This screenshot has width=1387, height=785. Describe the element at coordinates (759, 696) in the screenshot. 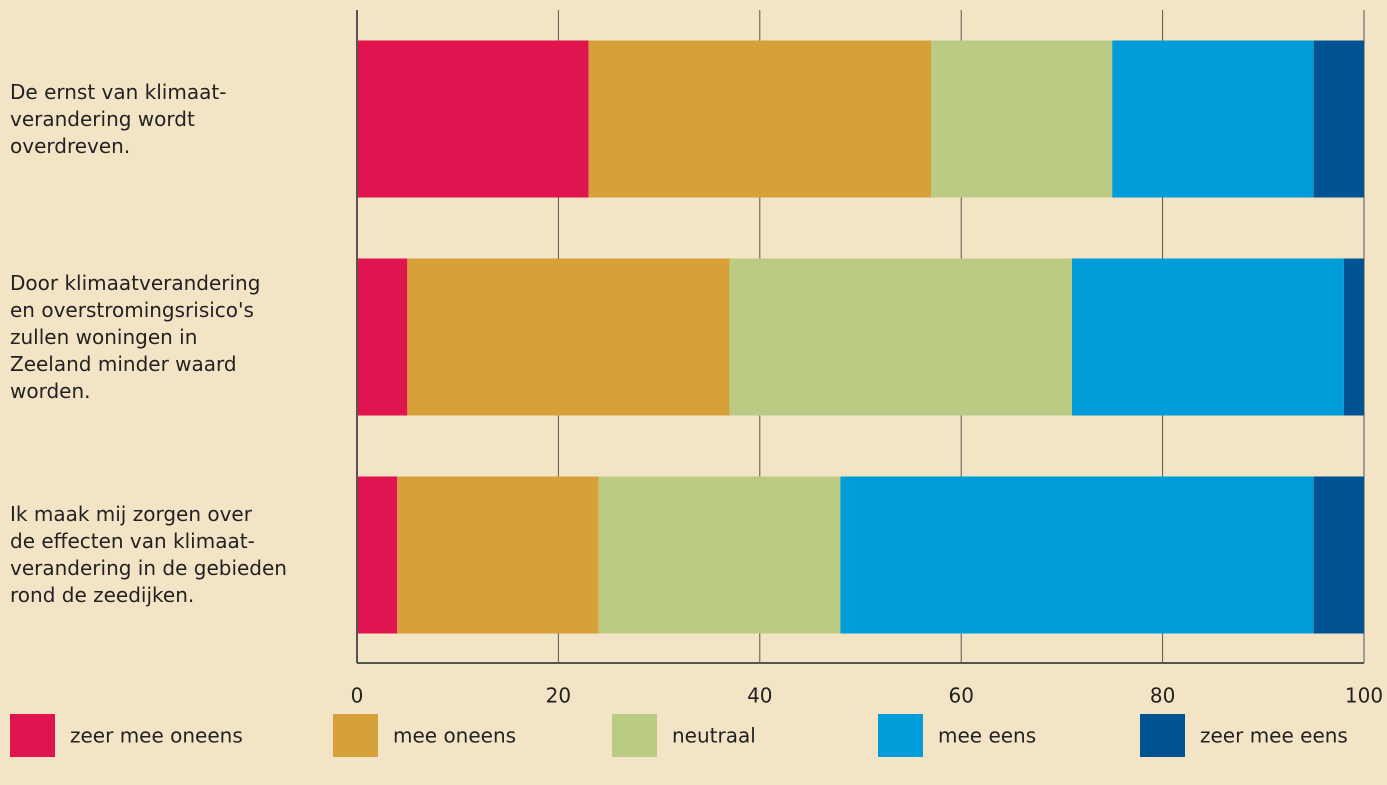

I see `x-tick-label: 40` at that location.